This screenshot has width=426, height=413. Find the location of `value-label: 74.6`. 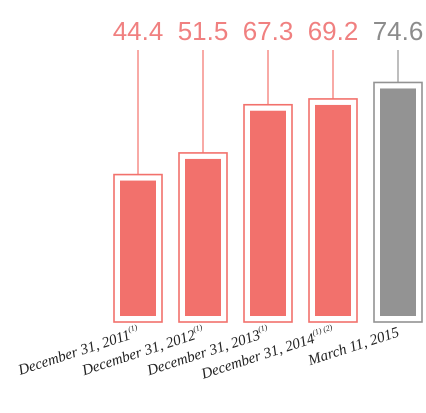

value-label: 74.6 is located at coordinates (398, 31).